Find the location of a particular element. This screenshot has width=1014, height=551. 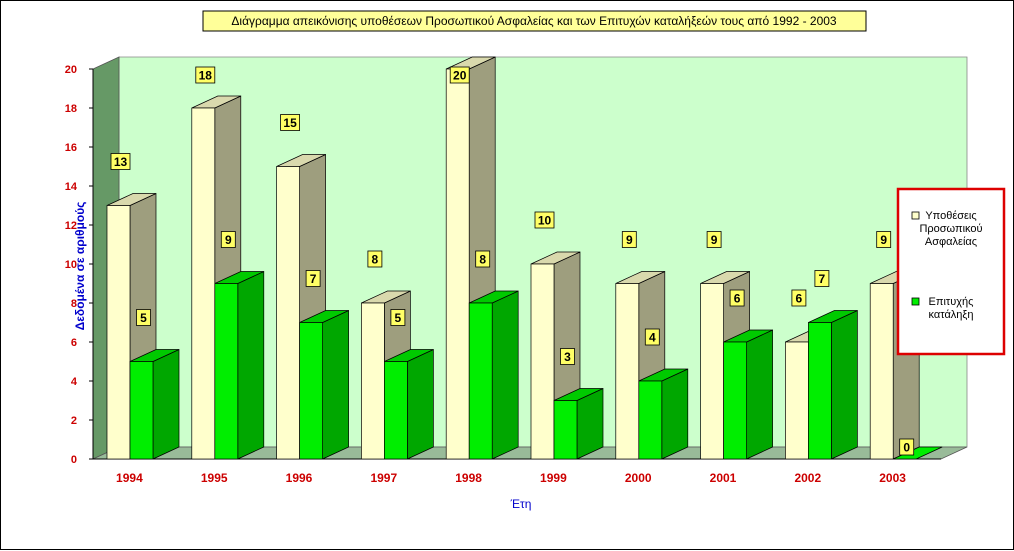

data-label-text: 10 is located at coordinates (545, 221).